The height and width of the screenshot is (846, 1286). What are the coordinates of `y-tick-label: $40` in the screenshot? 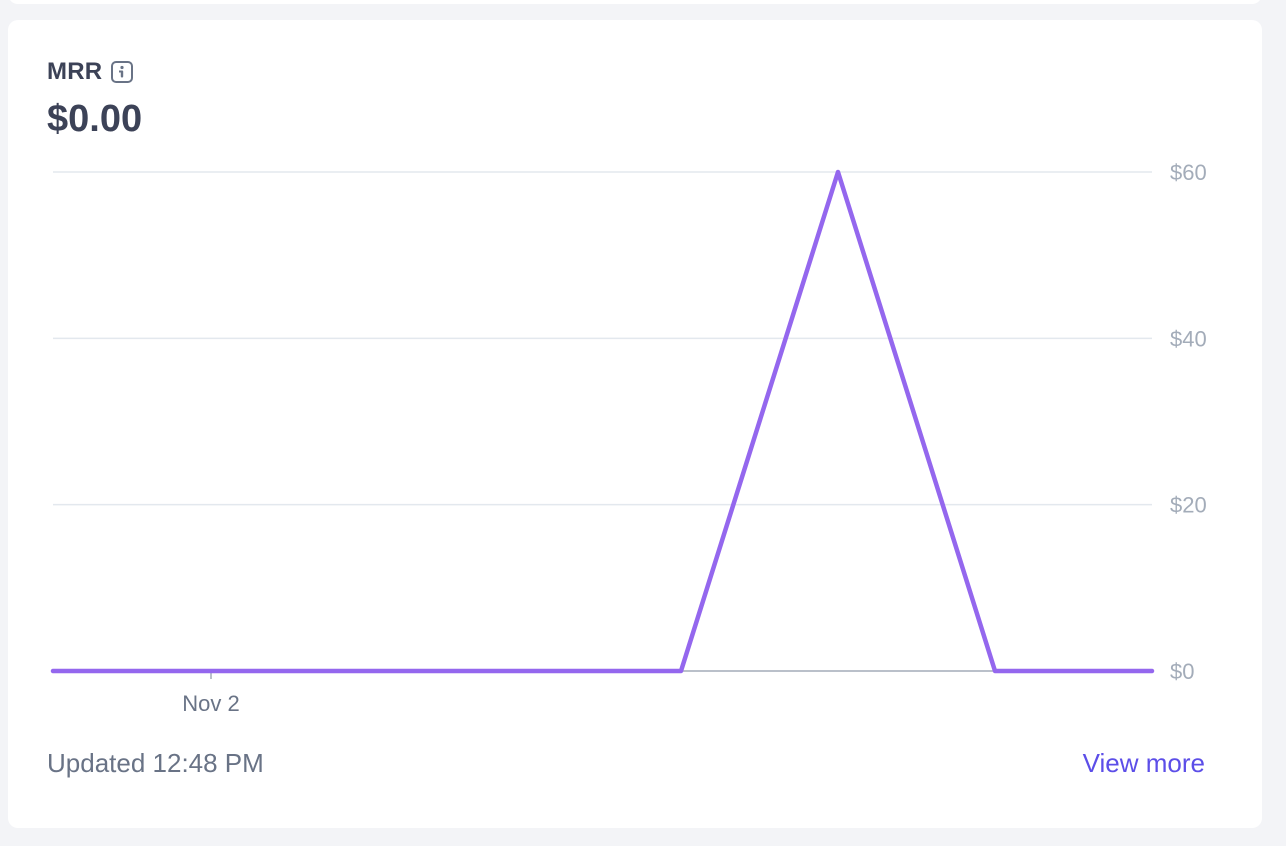 It's located at (1188, 338).